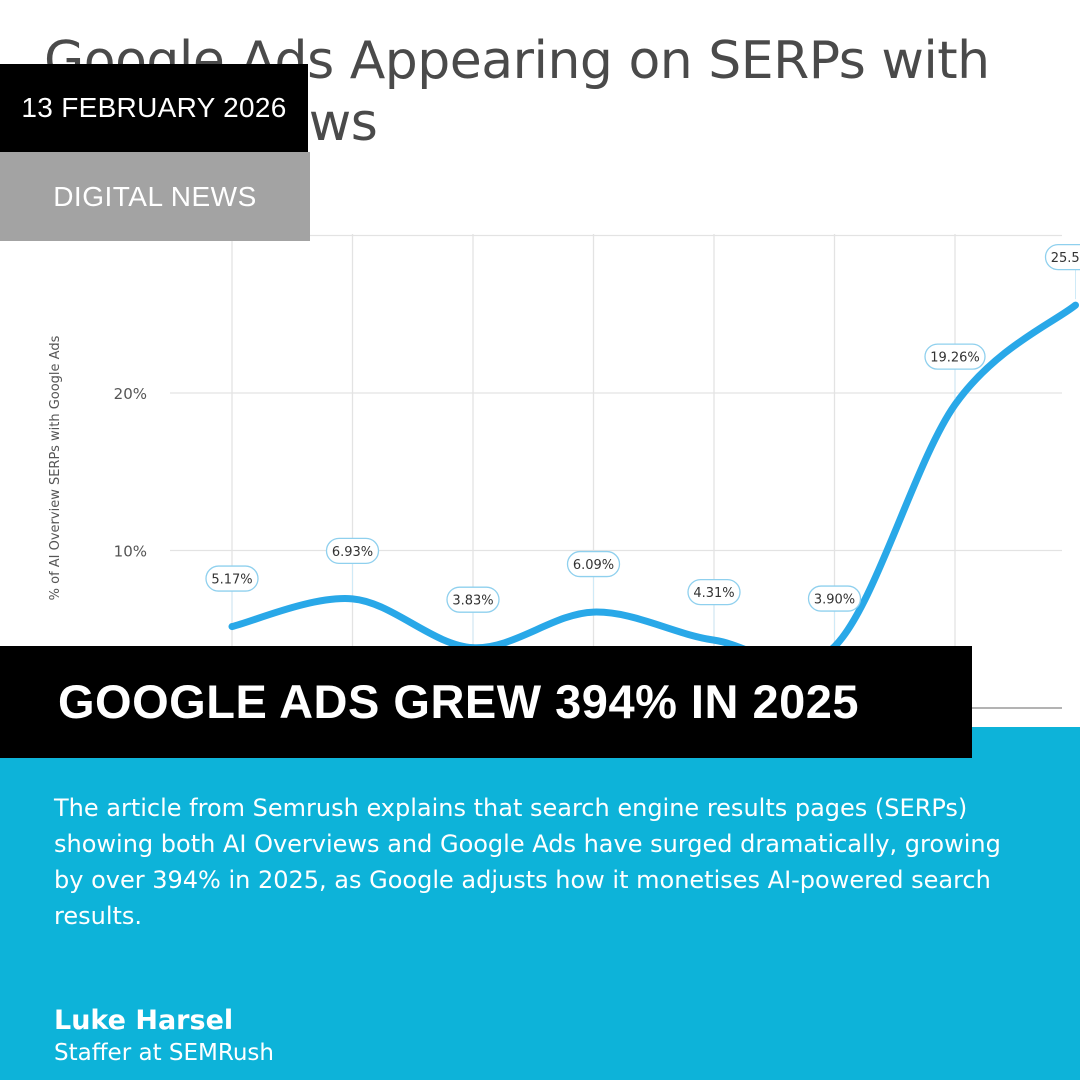  I want to click on y-axis-label: % of AI Overview SERPs with Google Ads, so click(55, 467).